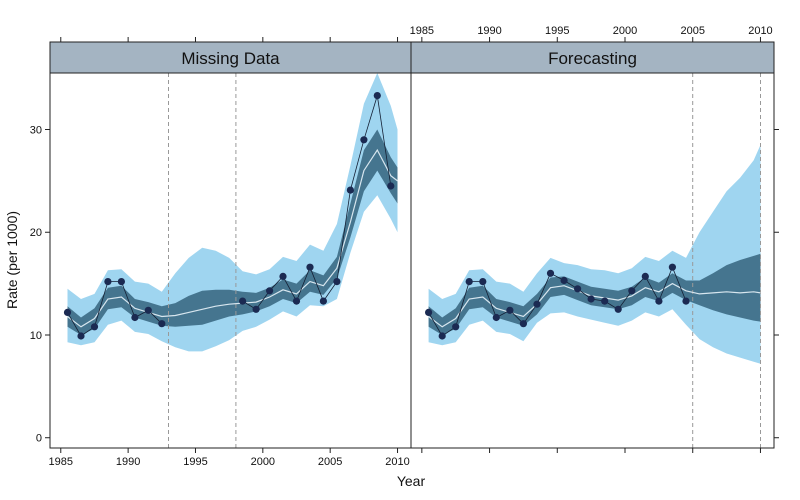 The image size is (800, 500). What do you see at coordinates (39, 439) in the screenshot?
I see `y-tick-label: 0` at bounding box center [39, 439].